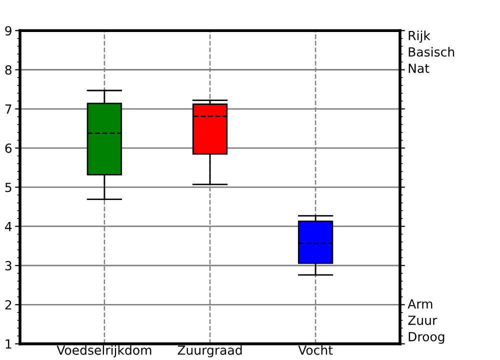 This screenshot has height=360, width=500. Describe the element at coordinates (8, 305) in the screenshot. I see `y-tick-label: 2` at that location.